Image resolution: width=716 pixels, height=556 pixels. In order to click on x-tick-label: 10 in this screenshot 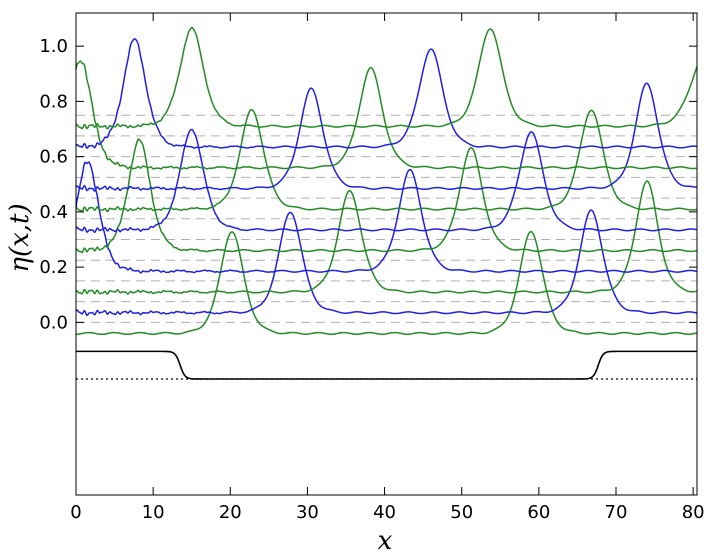, I will do `click(153, 512)`.